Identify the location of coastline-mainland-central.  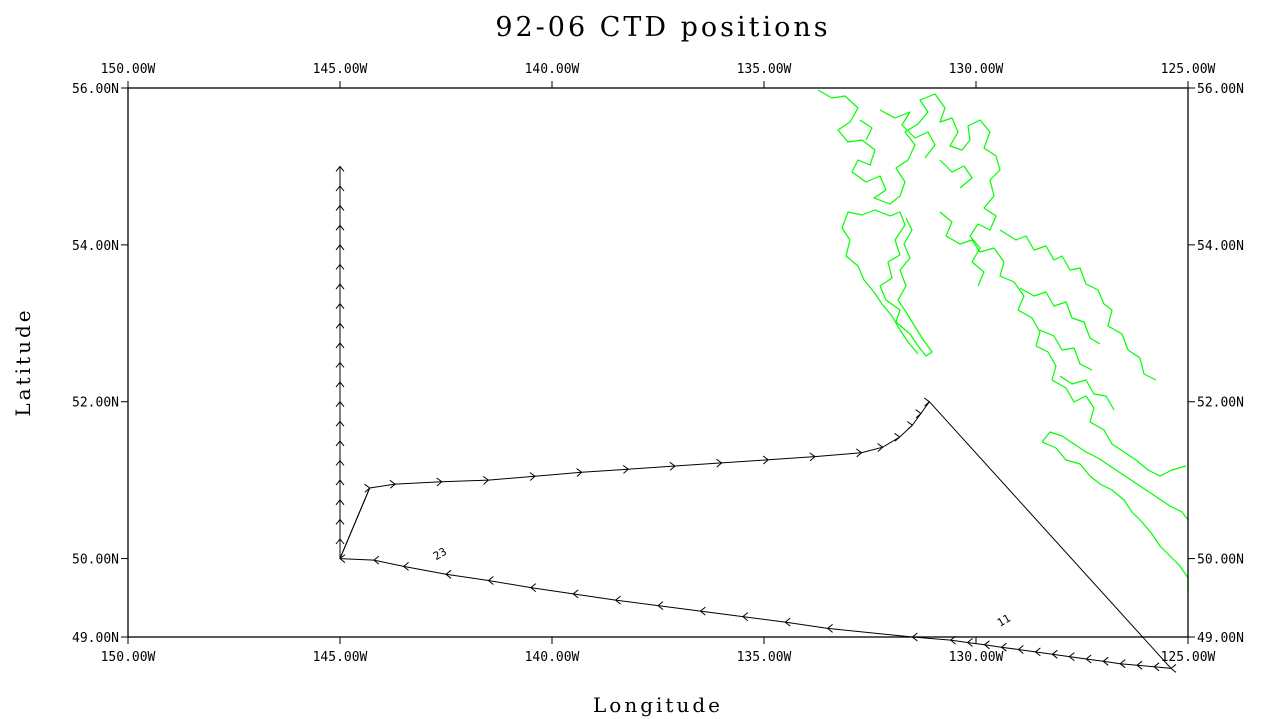
(1063, 344).